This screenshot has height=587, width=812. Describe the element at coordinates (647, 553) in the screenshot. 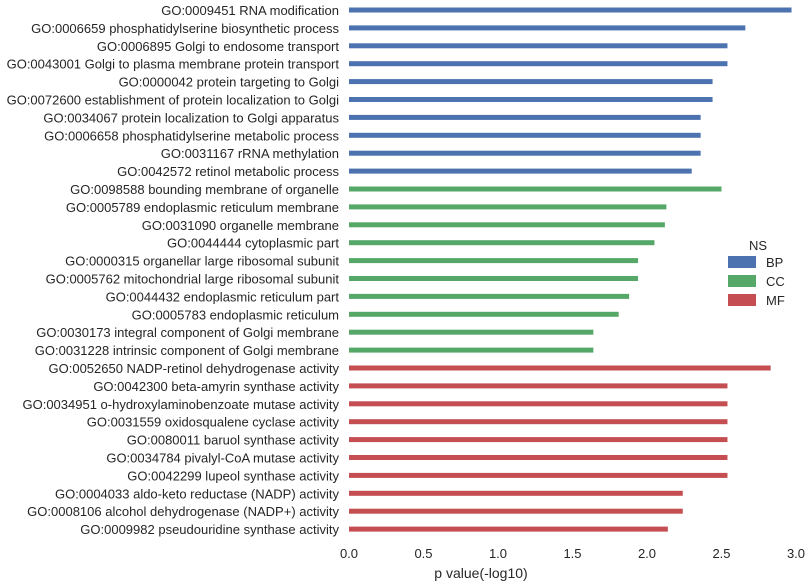

I see `x-tick-label: 2.0` at that location.